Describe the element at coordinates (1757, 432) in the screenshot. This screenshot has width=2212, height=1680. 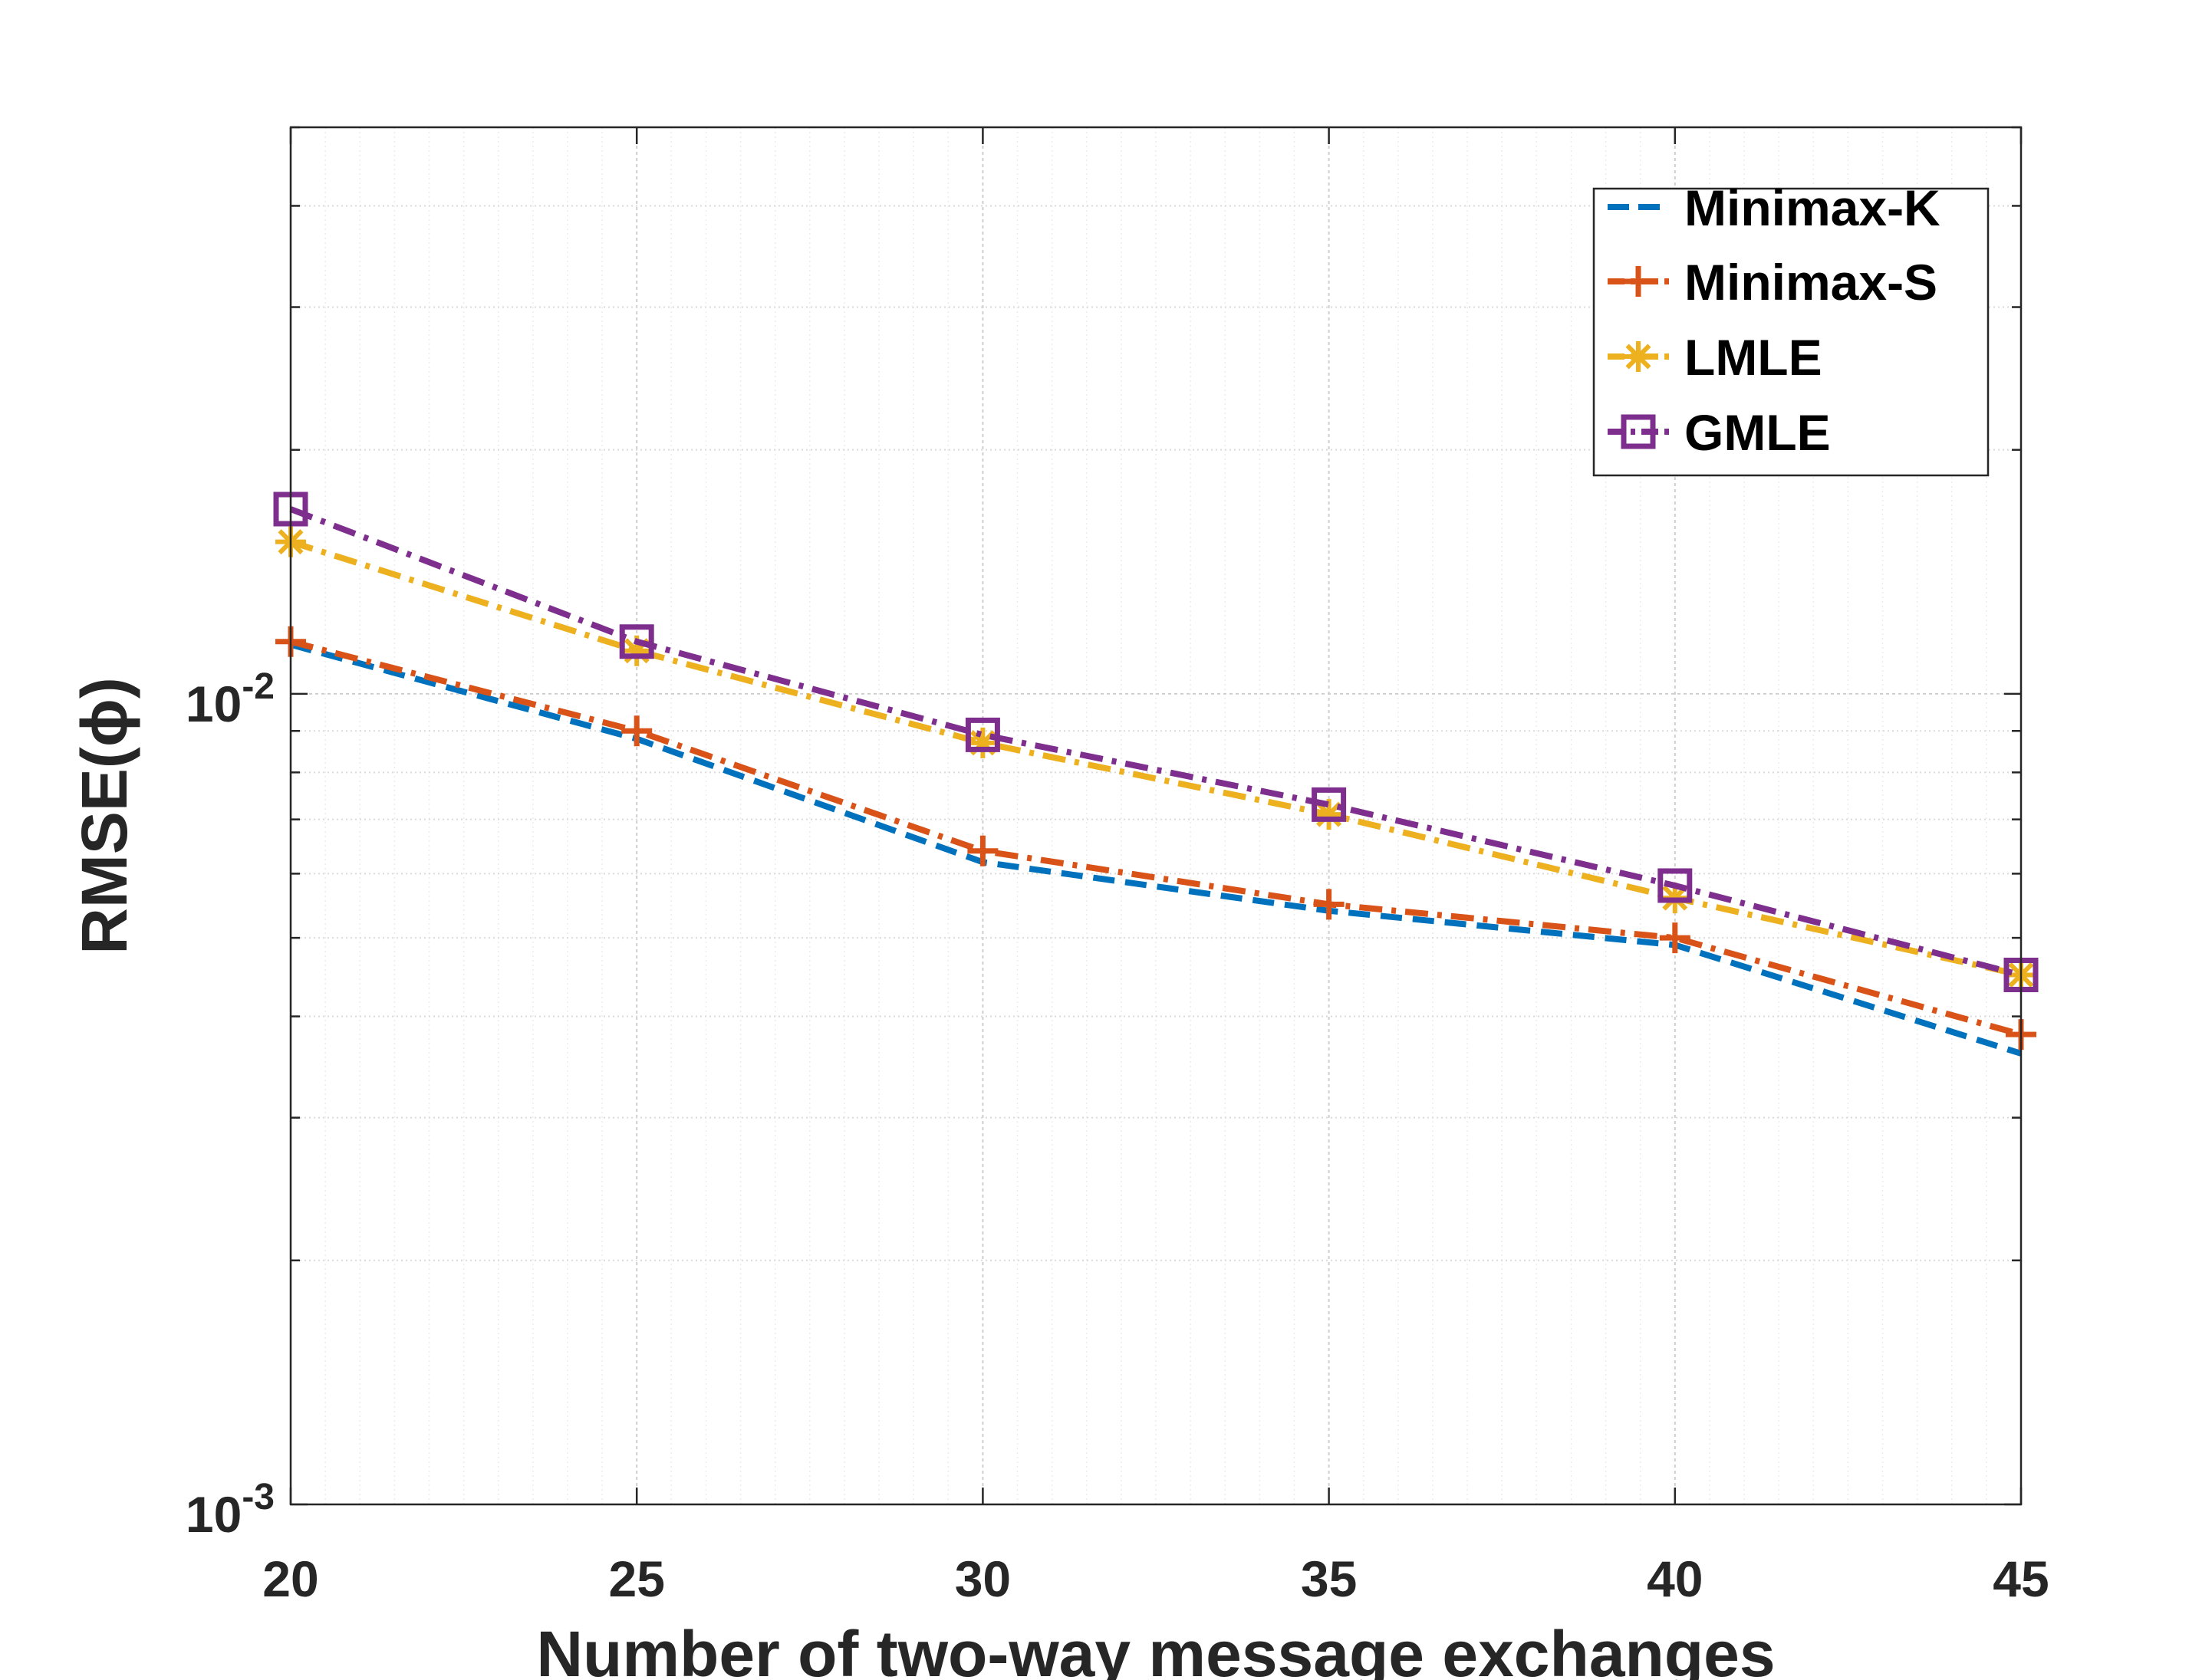
I see `legend-label: GMLE` at that location.